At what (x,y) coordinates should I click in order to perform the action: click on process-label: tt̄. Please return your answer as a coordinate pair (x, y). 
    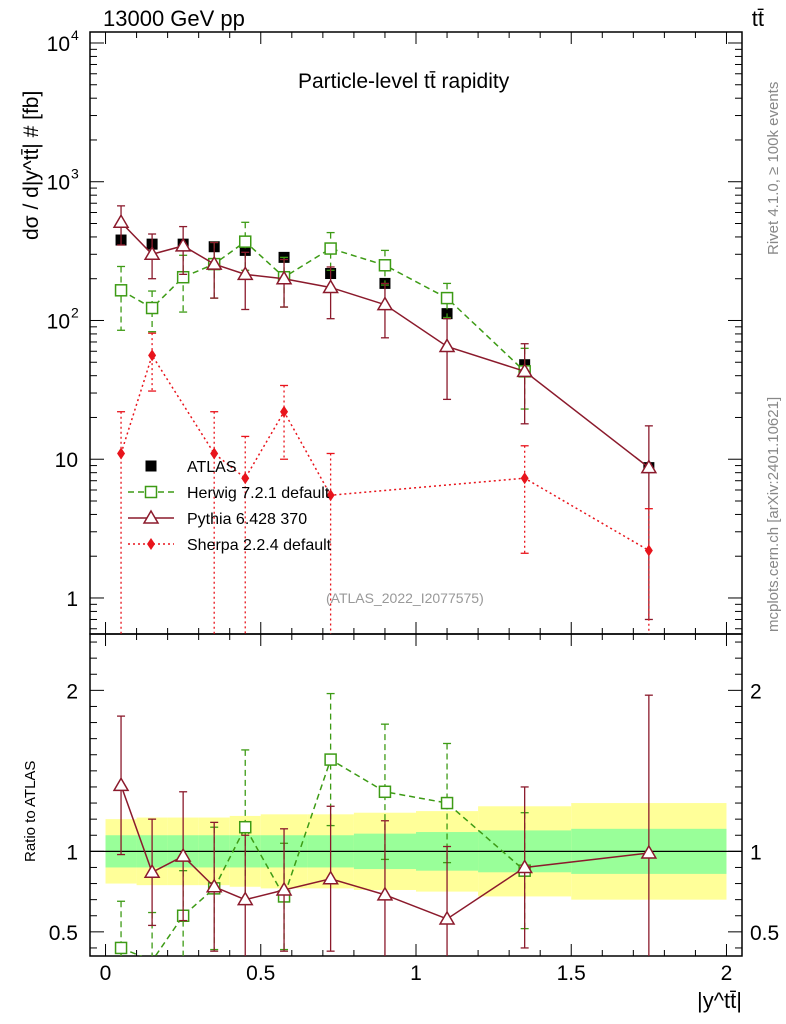
    Looking at the image, I should click on (757, 18).